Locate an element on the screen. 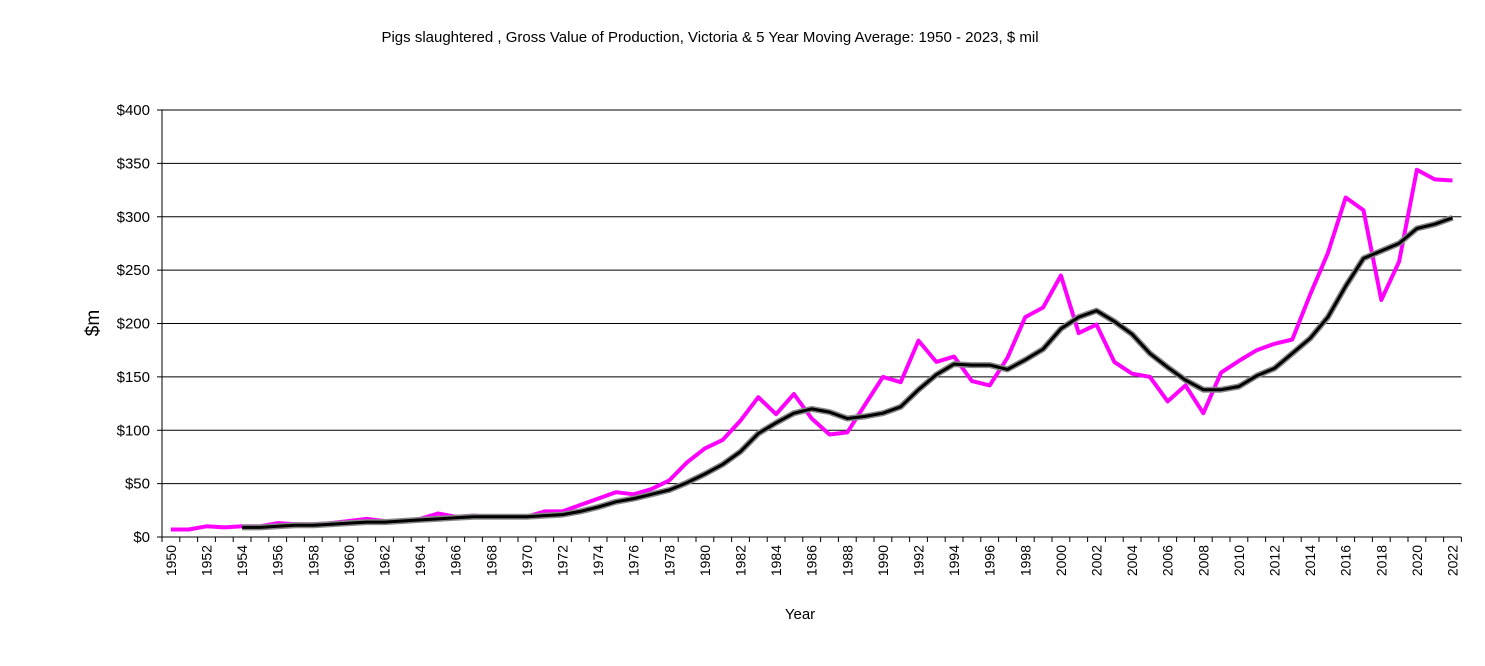  x-tick-label: 1962 is located at coordinates (385, 560).